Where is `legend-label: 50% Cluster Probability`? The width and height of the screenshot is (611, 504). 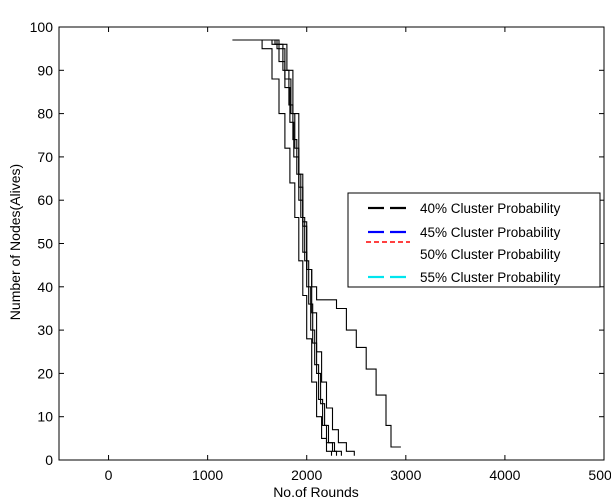 legend-label: 50% Cluster Probability is located at coordinates (490, 254).